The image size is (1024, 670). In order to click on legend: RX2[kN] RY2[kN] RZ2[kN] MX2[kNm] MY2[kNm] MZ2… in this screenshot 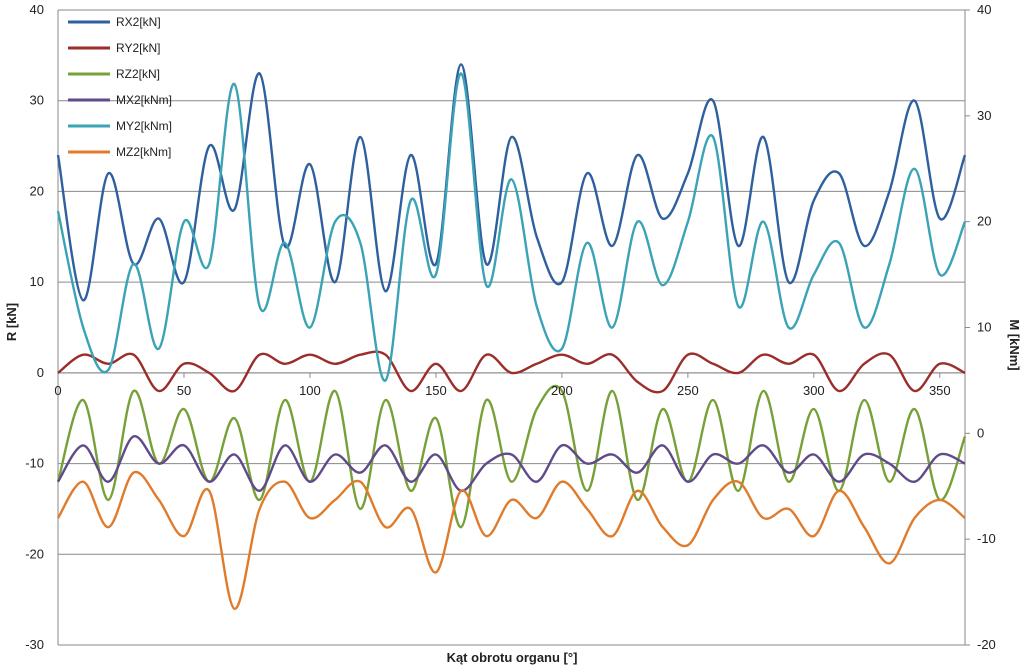, I will do `click(120, 87)`.